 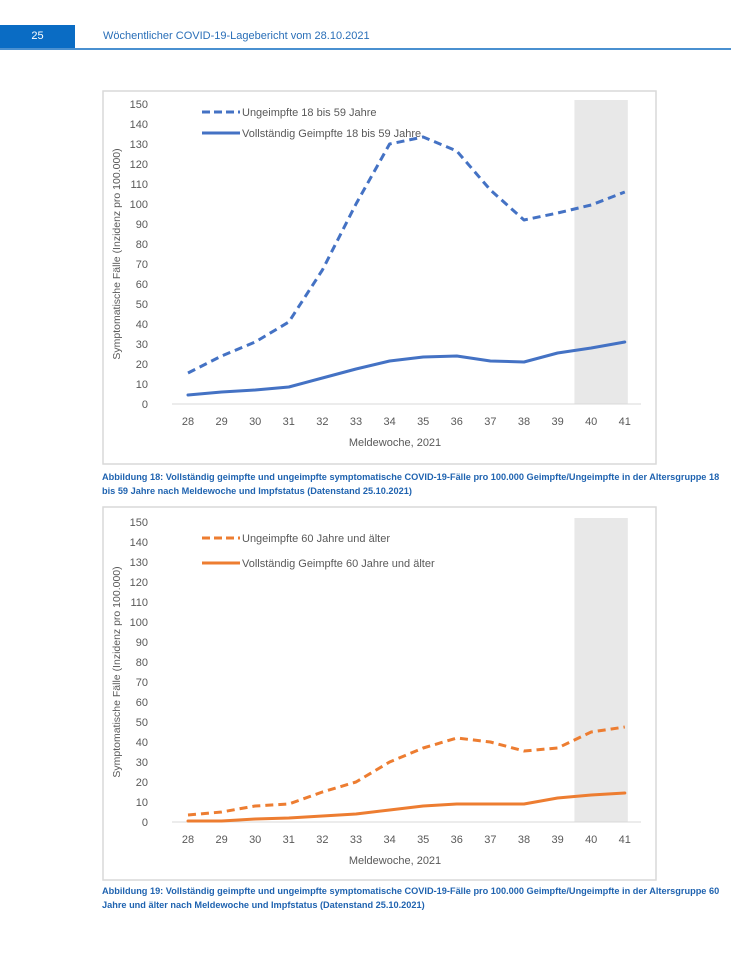 What do you see at coordinates (365, 49) in the screenshot?
I see `header-divider` at bounding box center [365, 49].